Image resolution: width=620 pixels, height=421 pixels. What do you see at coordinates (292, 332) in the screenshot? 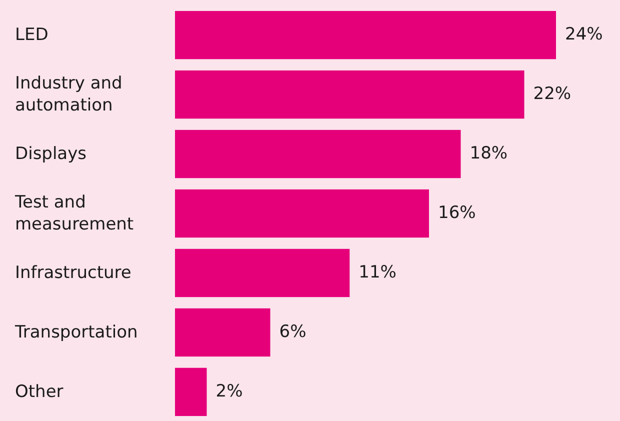
I see `data-label: 6%` at bounding box center [292, 332].